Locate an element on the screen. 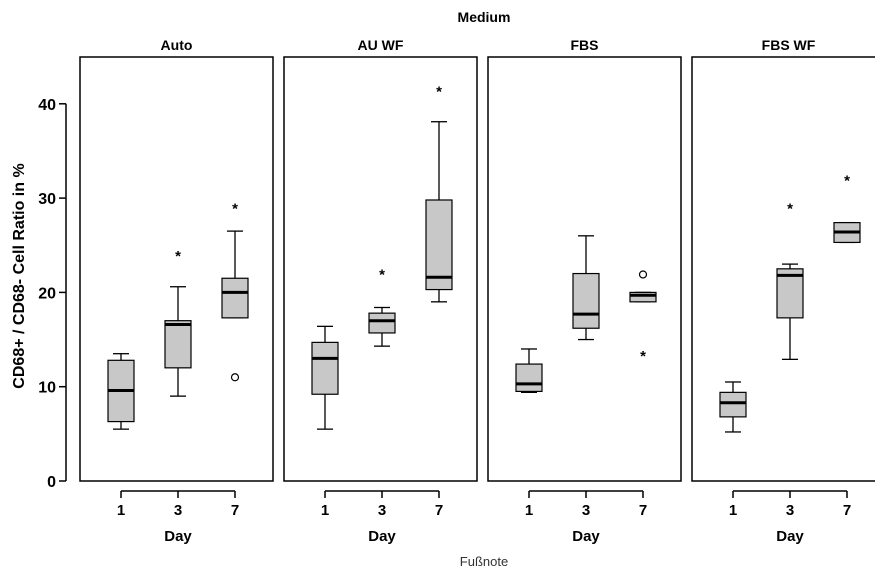 This screenshot has width=875, height=569. y-axis-label: CD68+ / CD68- Cell Ratio in % is located at coordinates (19, 275).